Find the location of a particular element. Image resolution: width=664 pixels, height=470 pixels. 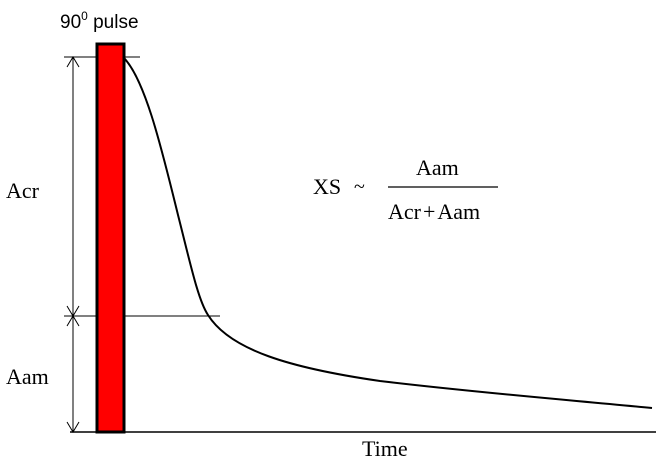

pulse-bar is located at coordinates (110, 238).